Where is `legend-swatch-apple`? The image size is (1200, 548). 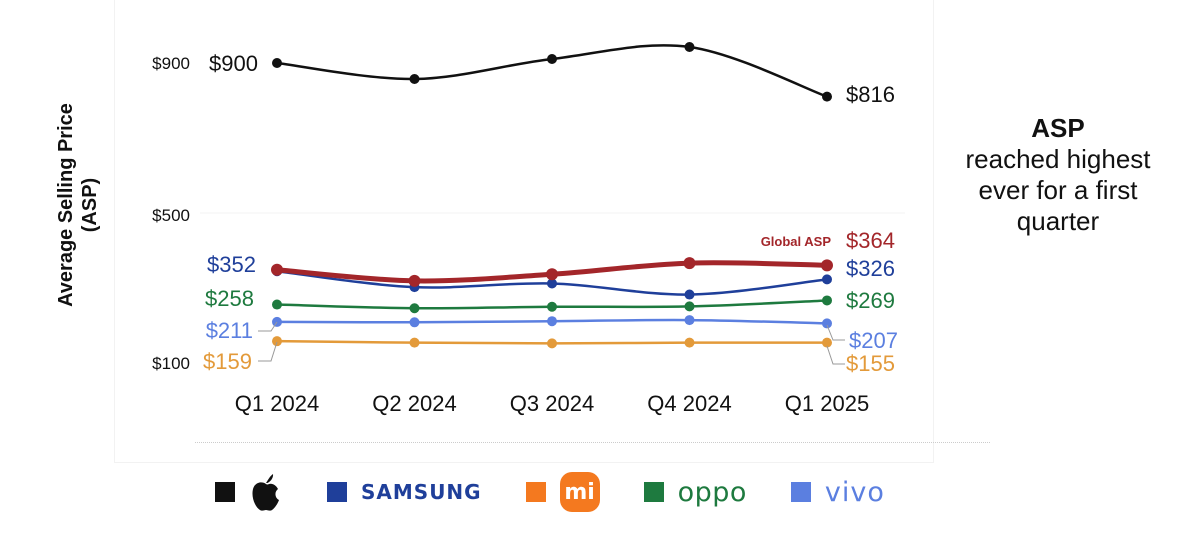
legend-swatch-apple is located at coordinates (225, 492).